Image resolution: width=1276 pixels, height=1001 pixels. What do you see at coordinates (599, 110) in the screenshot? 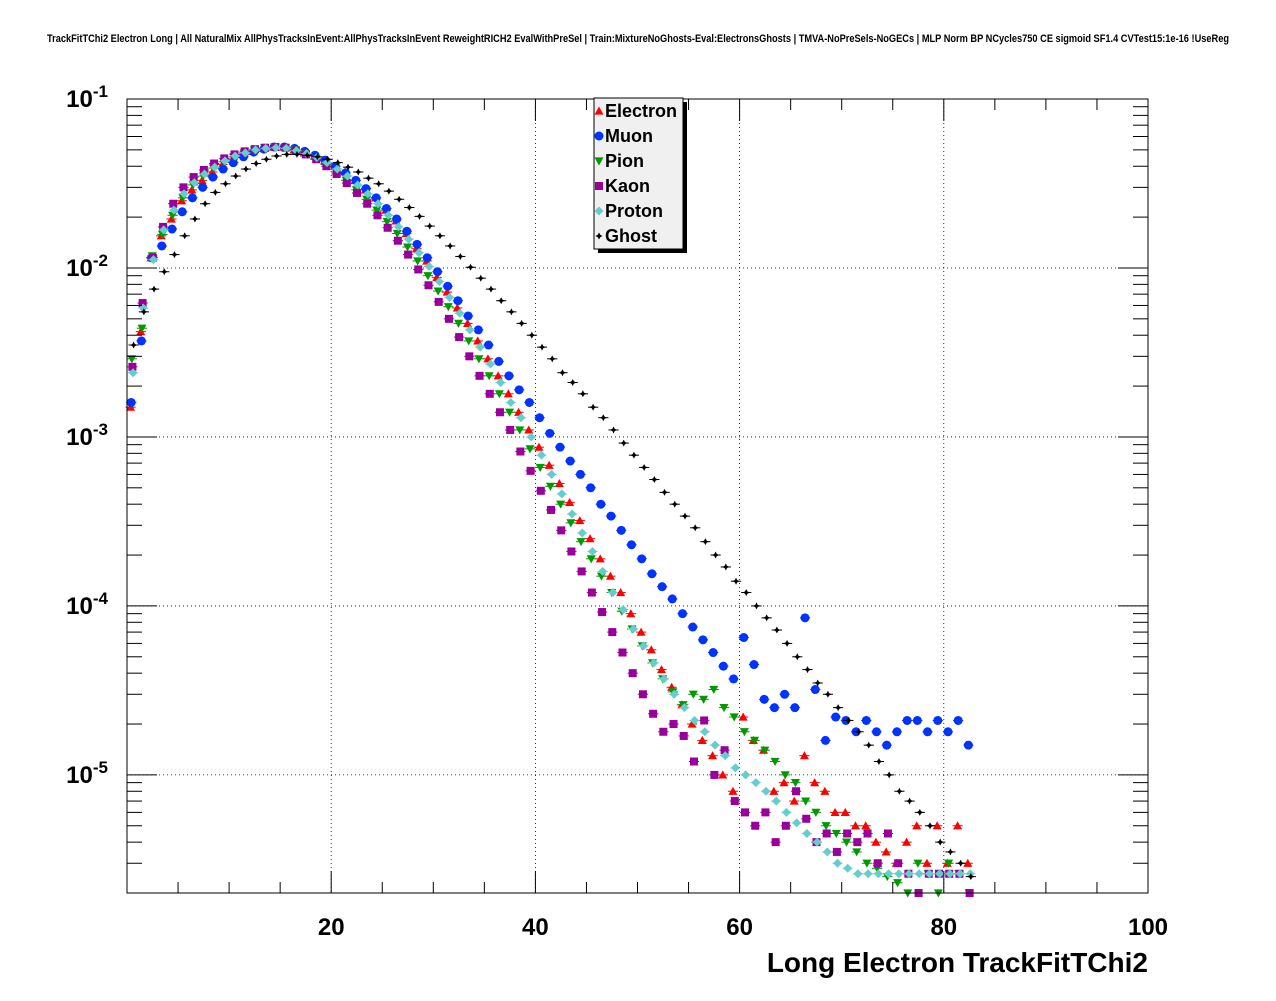
I see `legend-marker` at bounding box center [599, 110].